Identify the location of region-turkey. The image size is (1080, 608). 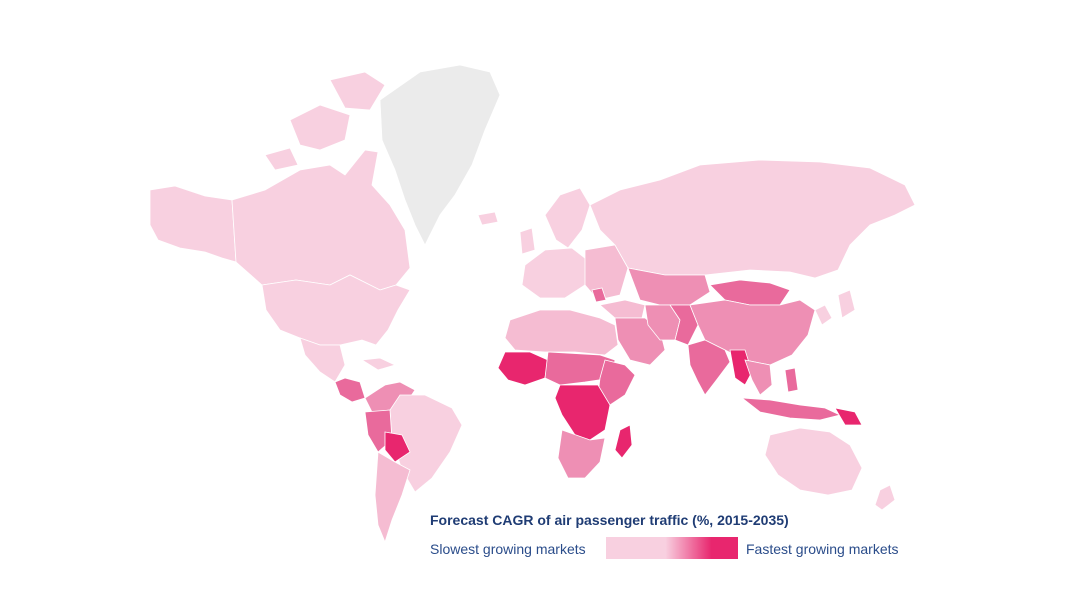
(622, 309).